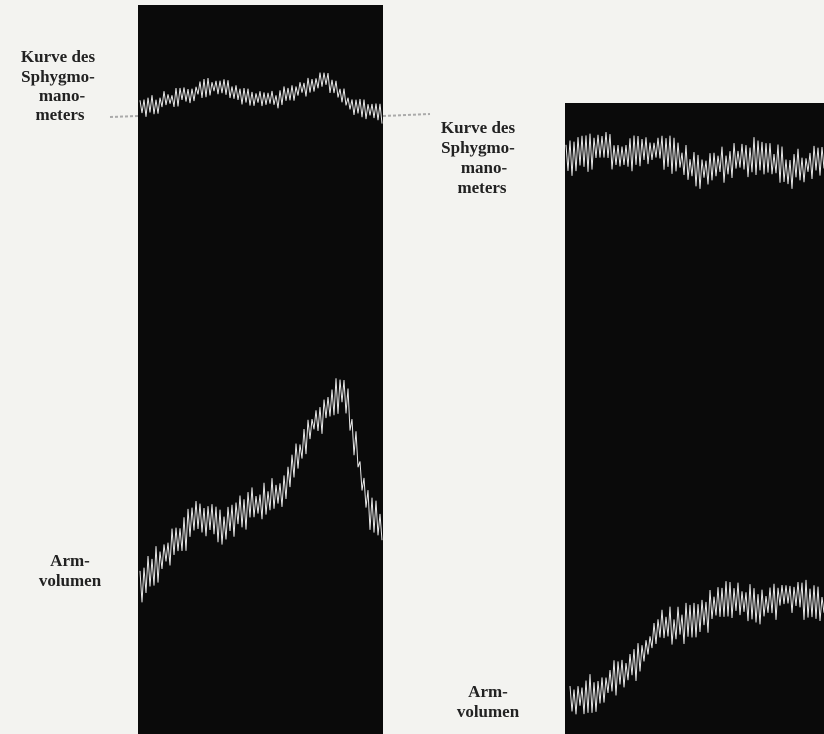 The width and height of the screenshot is (824, 734). I want to click on baseline-mark, so click(406, 115).